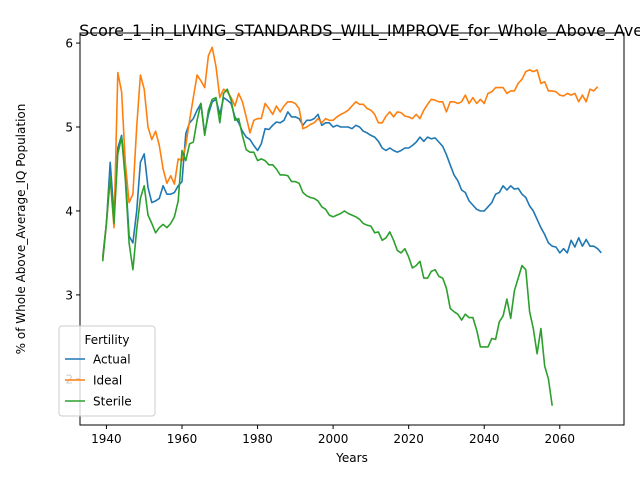  I want to click on legend: Fertility Actual Ideal Sterile, so click(107, 371).